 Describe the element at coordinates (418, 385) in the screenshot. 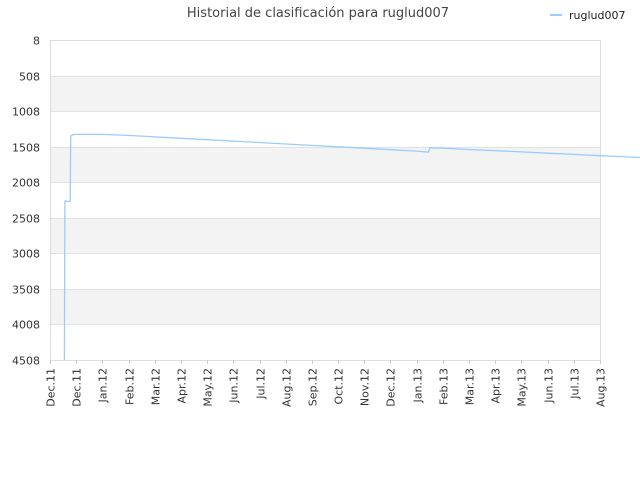

I see `x-tick-label: Jan.13` at that location.